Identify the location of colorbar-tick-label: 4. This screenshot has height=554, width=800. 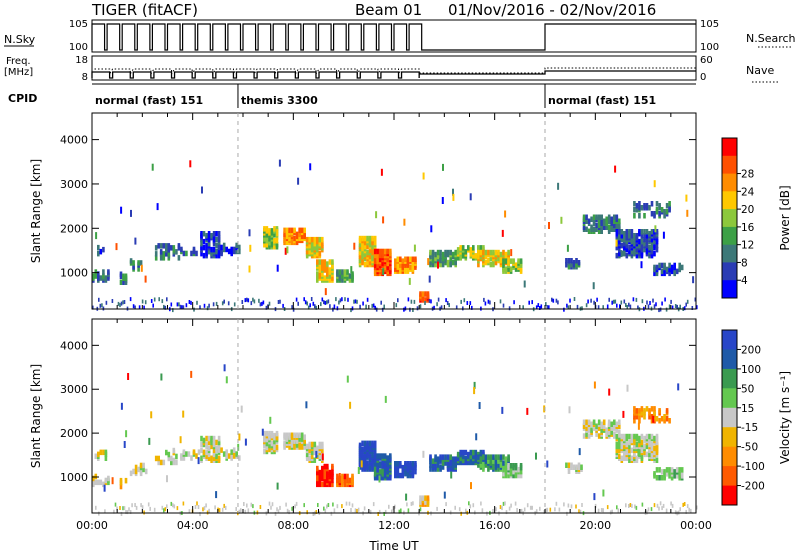
(744, 281).